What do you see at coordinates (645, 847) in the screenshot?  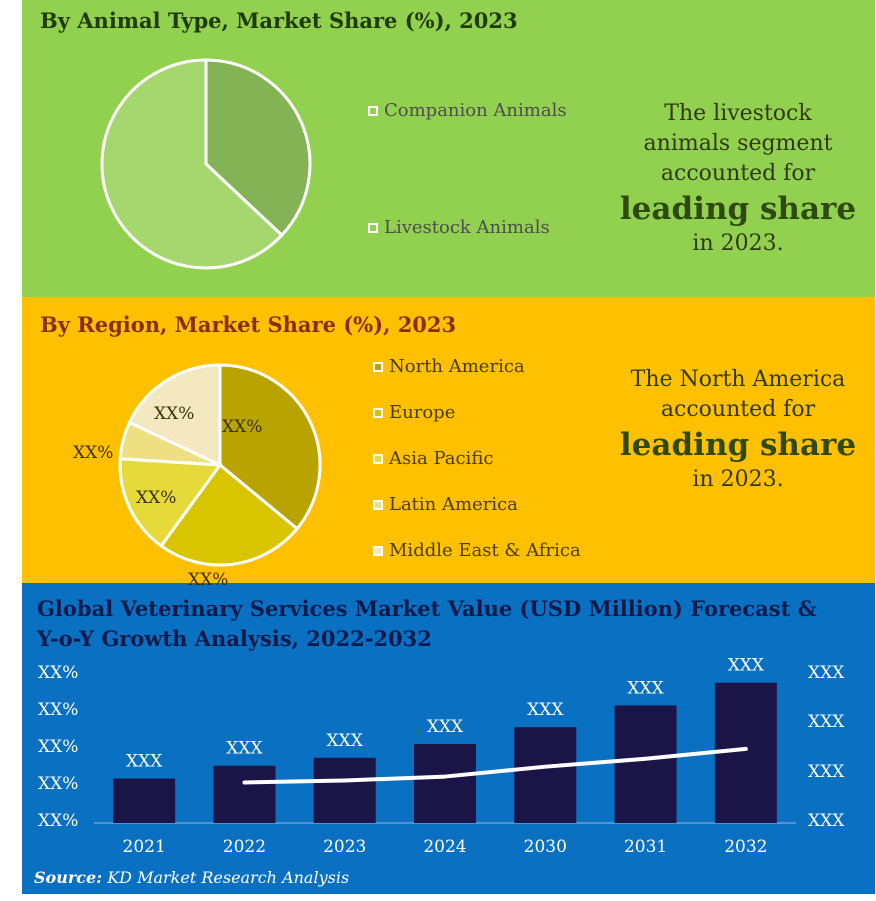 I see `x-tick-label: 2031` at bounding box center [645, 847].